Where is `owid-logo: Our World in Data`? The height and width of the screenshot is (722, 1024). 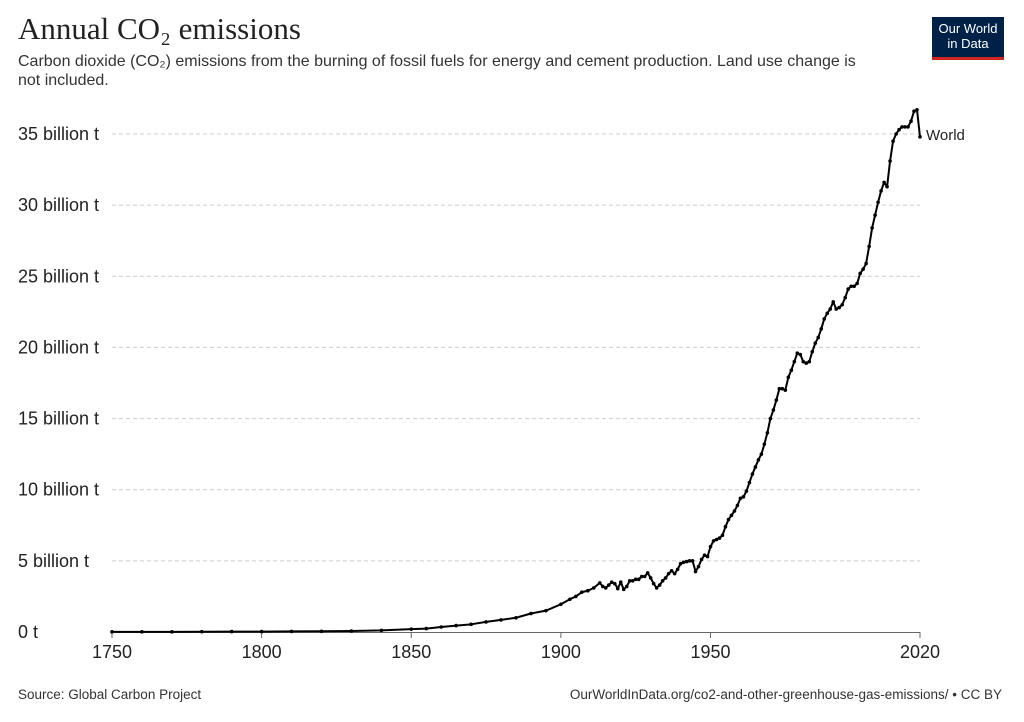 owid-logo: Our World in Data is located at coordinates (968, 38).